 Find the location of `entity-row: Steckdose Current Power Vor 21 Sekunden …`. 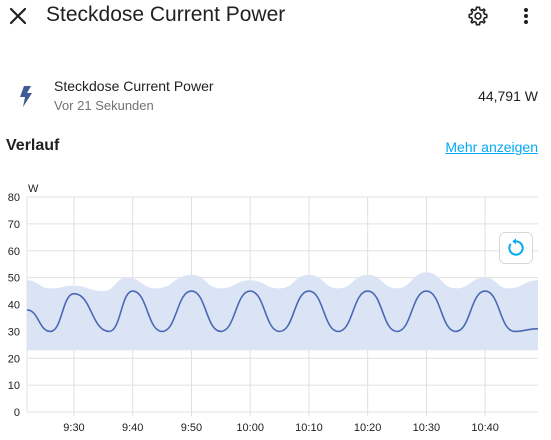

entity-row: Steckdose Current Power Vor 21 Sekunden … is located at coordinates (275, 95).